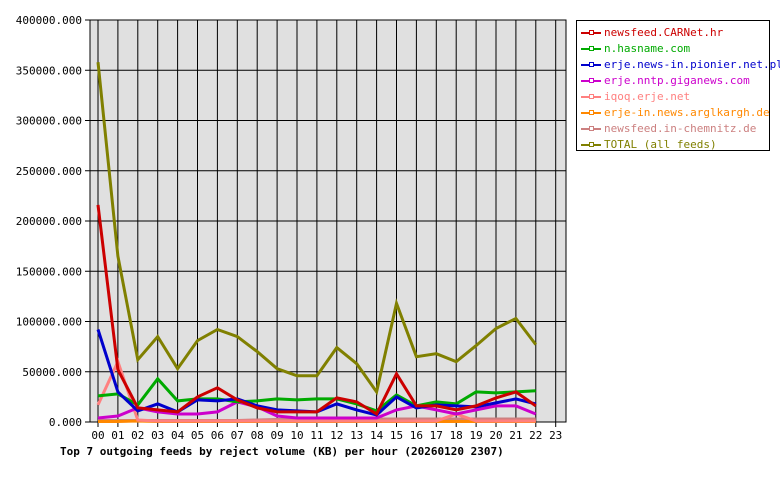 This screenshot has height=480, width=780. What do you see at coordinates (495, 435) in the screenshot?
I see `x-tick-label: 20` at bounding box center [495, 435].